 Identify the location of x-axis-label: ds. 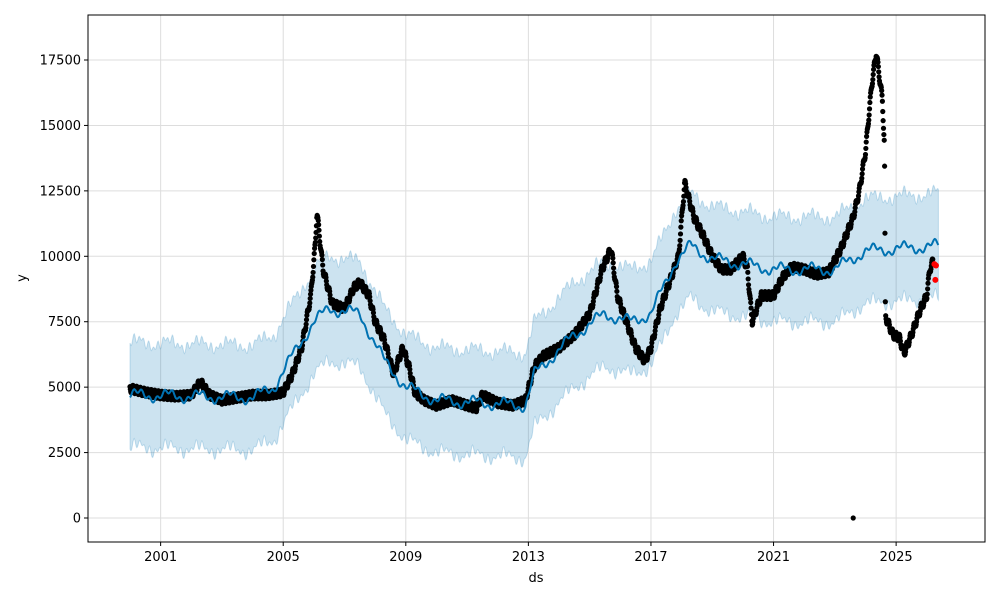
(535, 578).